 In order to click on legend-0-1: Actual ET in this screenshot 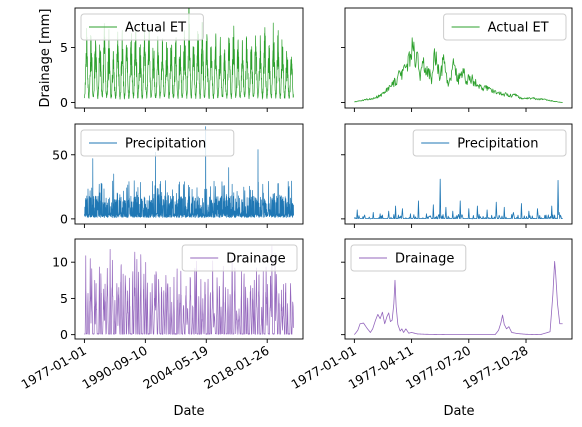, I will do `click(505, 27)`.